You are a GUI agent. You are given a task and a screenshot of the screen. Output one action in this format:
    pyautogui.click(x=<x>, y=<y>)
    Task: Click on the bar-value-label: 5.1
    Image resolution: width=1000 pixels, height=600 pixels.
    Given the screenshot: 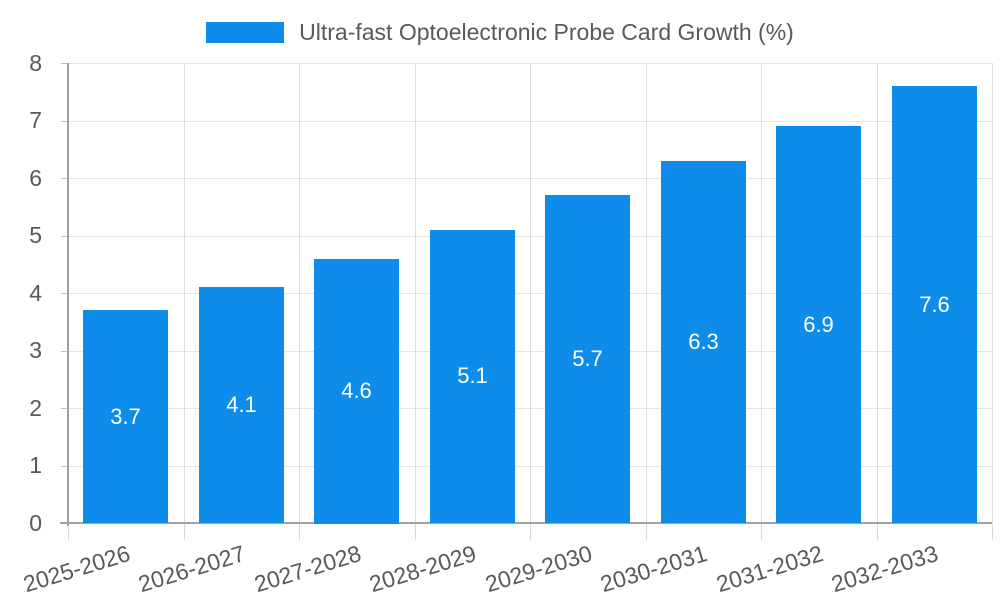 What is the action you would take?
    pyautogui.click(x=472, y=375)
    